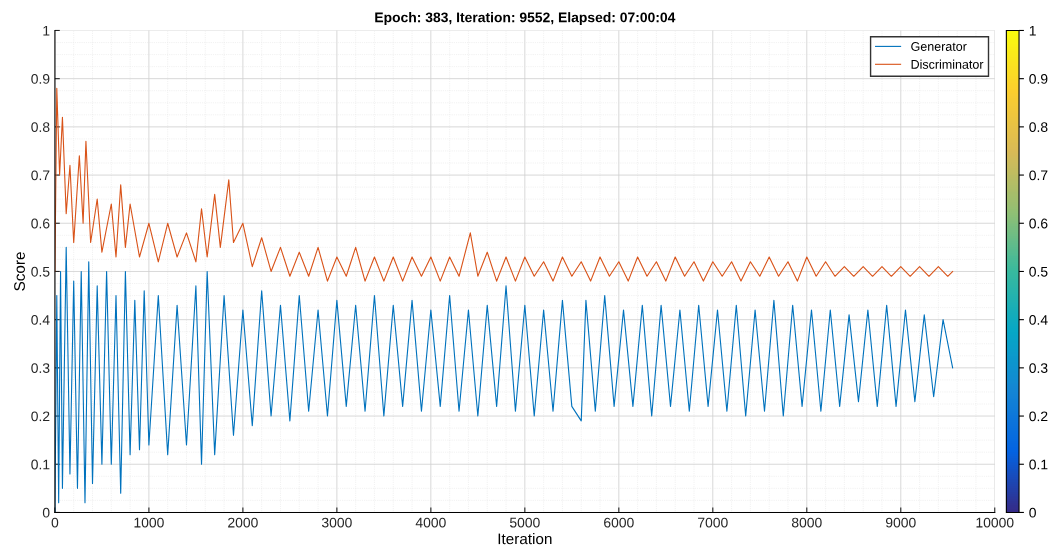  Describe the element at coordinates (1038, 271) in the screenshot. I see `color-bar-label: 0.5` at that location.